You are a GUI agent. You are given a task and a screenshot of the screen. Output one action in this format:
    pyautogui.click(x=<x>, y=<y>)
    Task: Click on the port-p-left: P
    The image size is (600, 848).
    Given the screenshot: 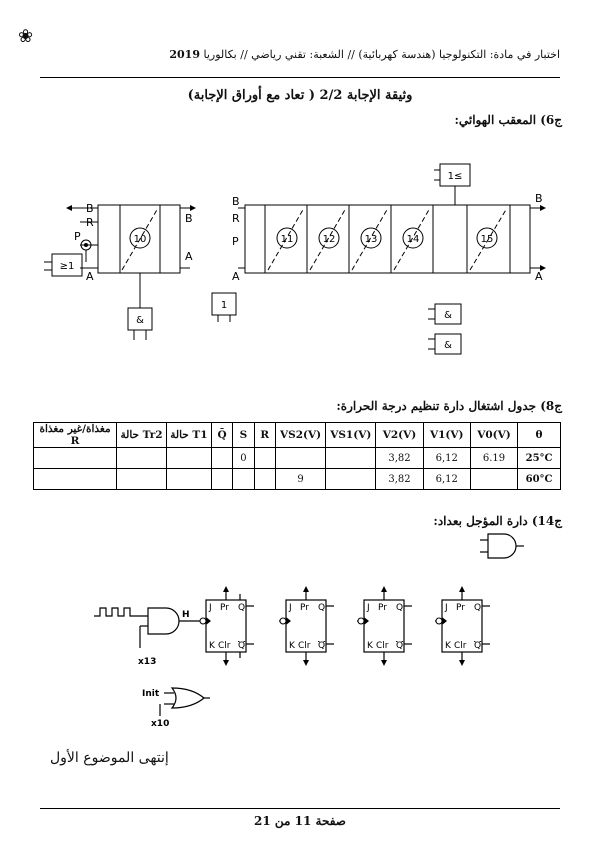 What is the action you would take?
    pyautogui.click(x=77, y=236)
    